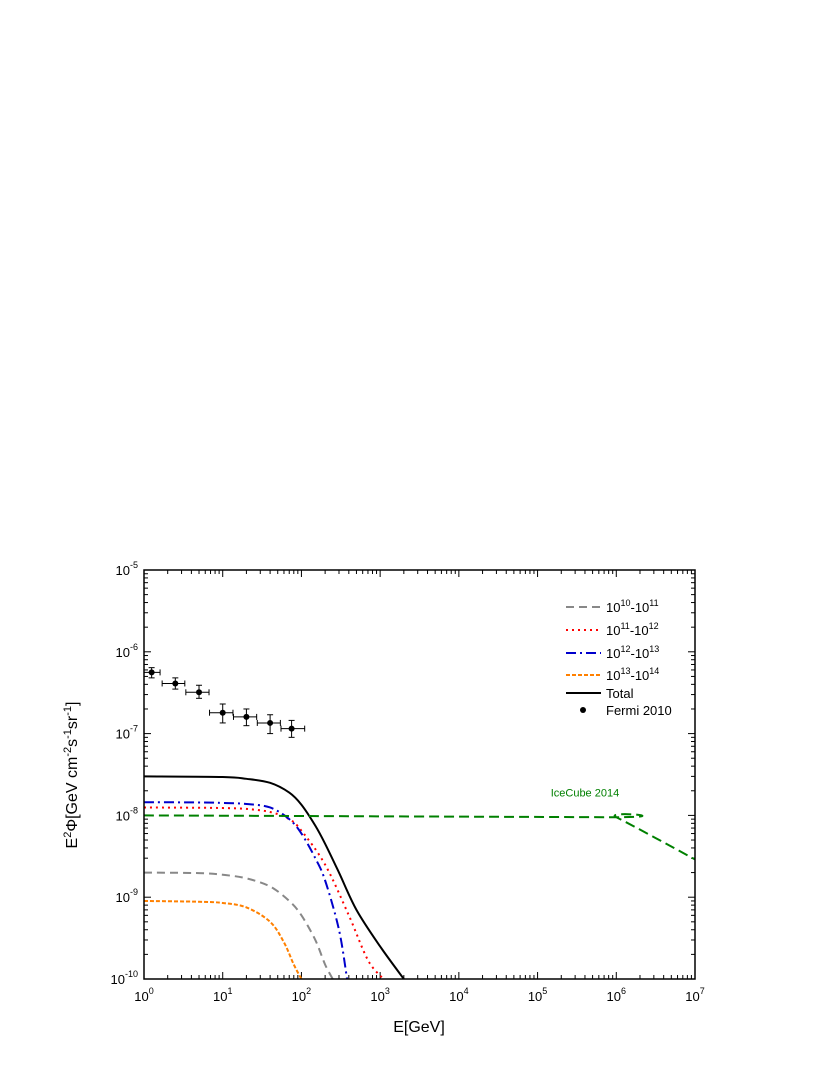 The height and width of the screenshot is (1075, 830). What do you see at coordinates (632, 606) in the screenshot?
I see `legend-label: 1010-1011` at bounding box center [632, 606].